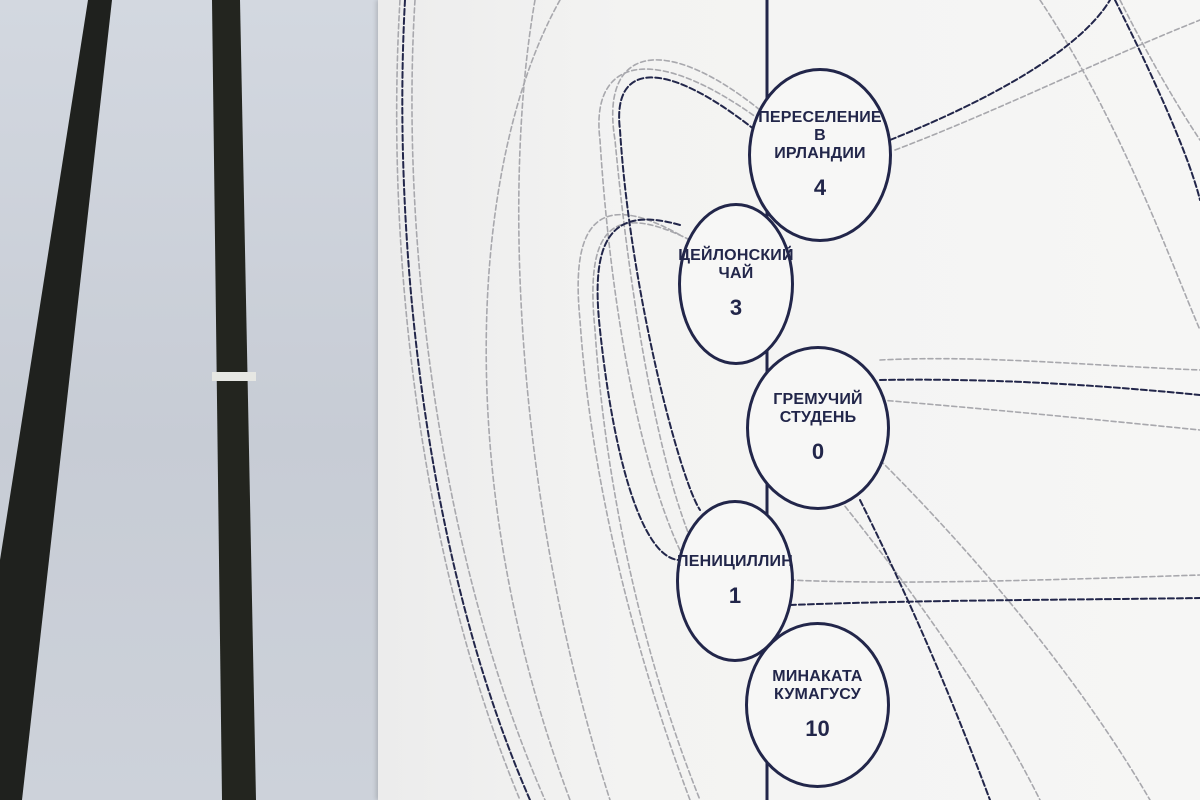  What do you see at coordinates (735, 561) in the screenshot?
I see `node-label: Пенициллин` at bounding box center [735, 561].